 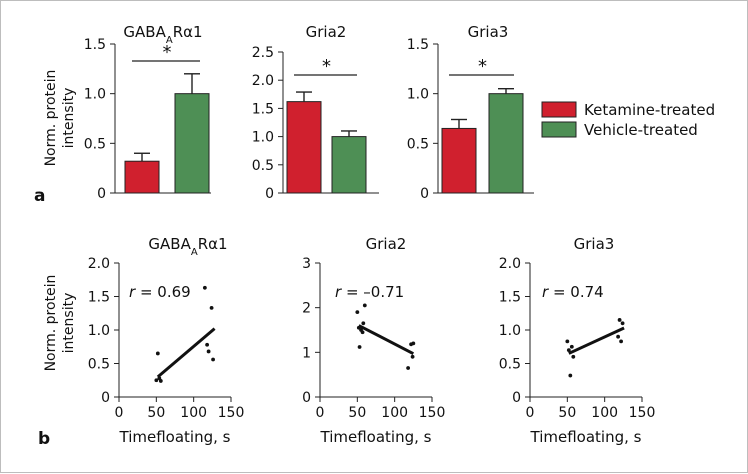 I want to click on legend-label-vehicle: Vehicle-treated, so click(x=641, y=130).